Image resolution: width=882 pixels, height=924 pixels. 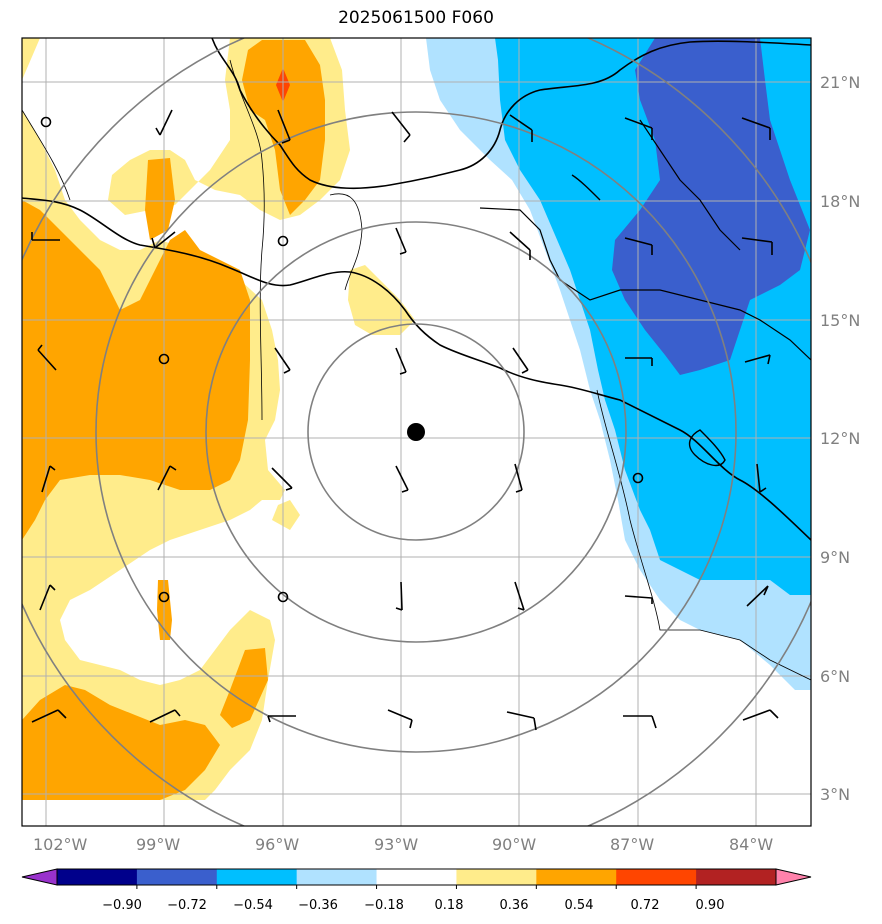 I want to click on field-white-south, so click(x=416, y=813).